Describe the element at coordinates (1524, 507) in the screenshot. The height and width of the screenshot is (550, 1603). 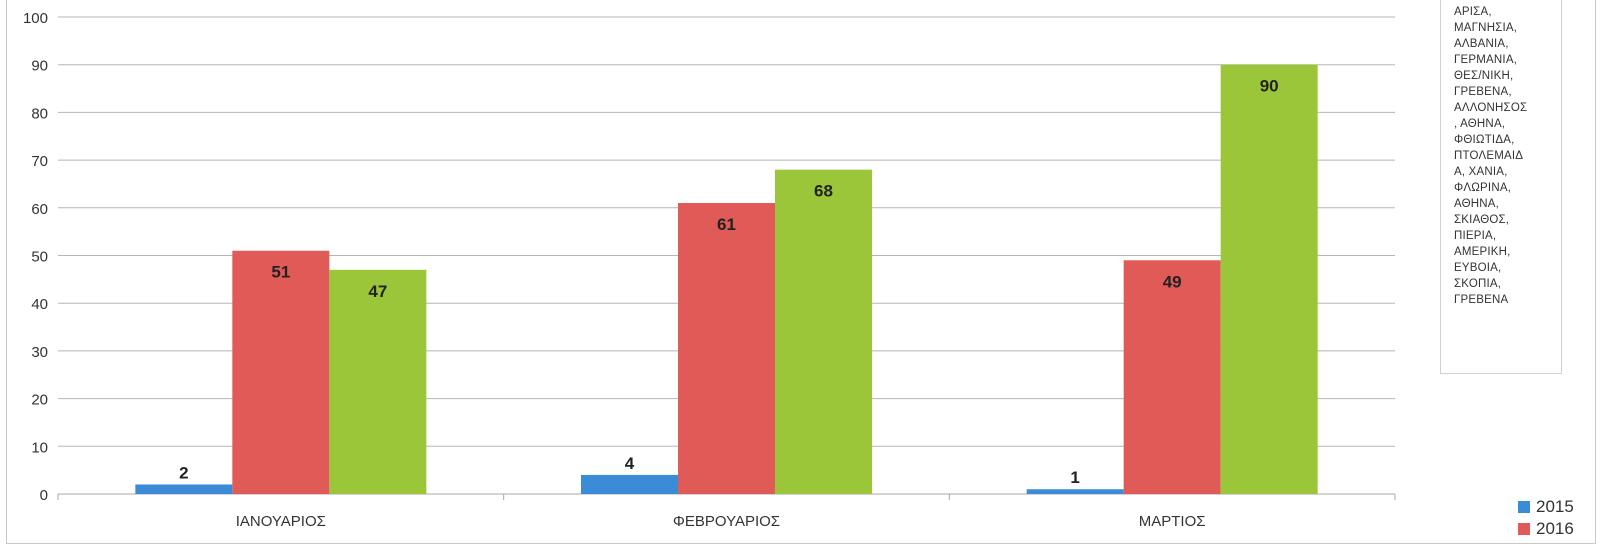
I see `legend-swatch-2015` at that location.